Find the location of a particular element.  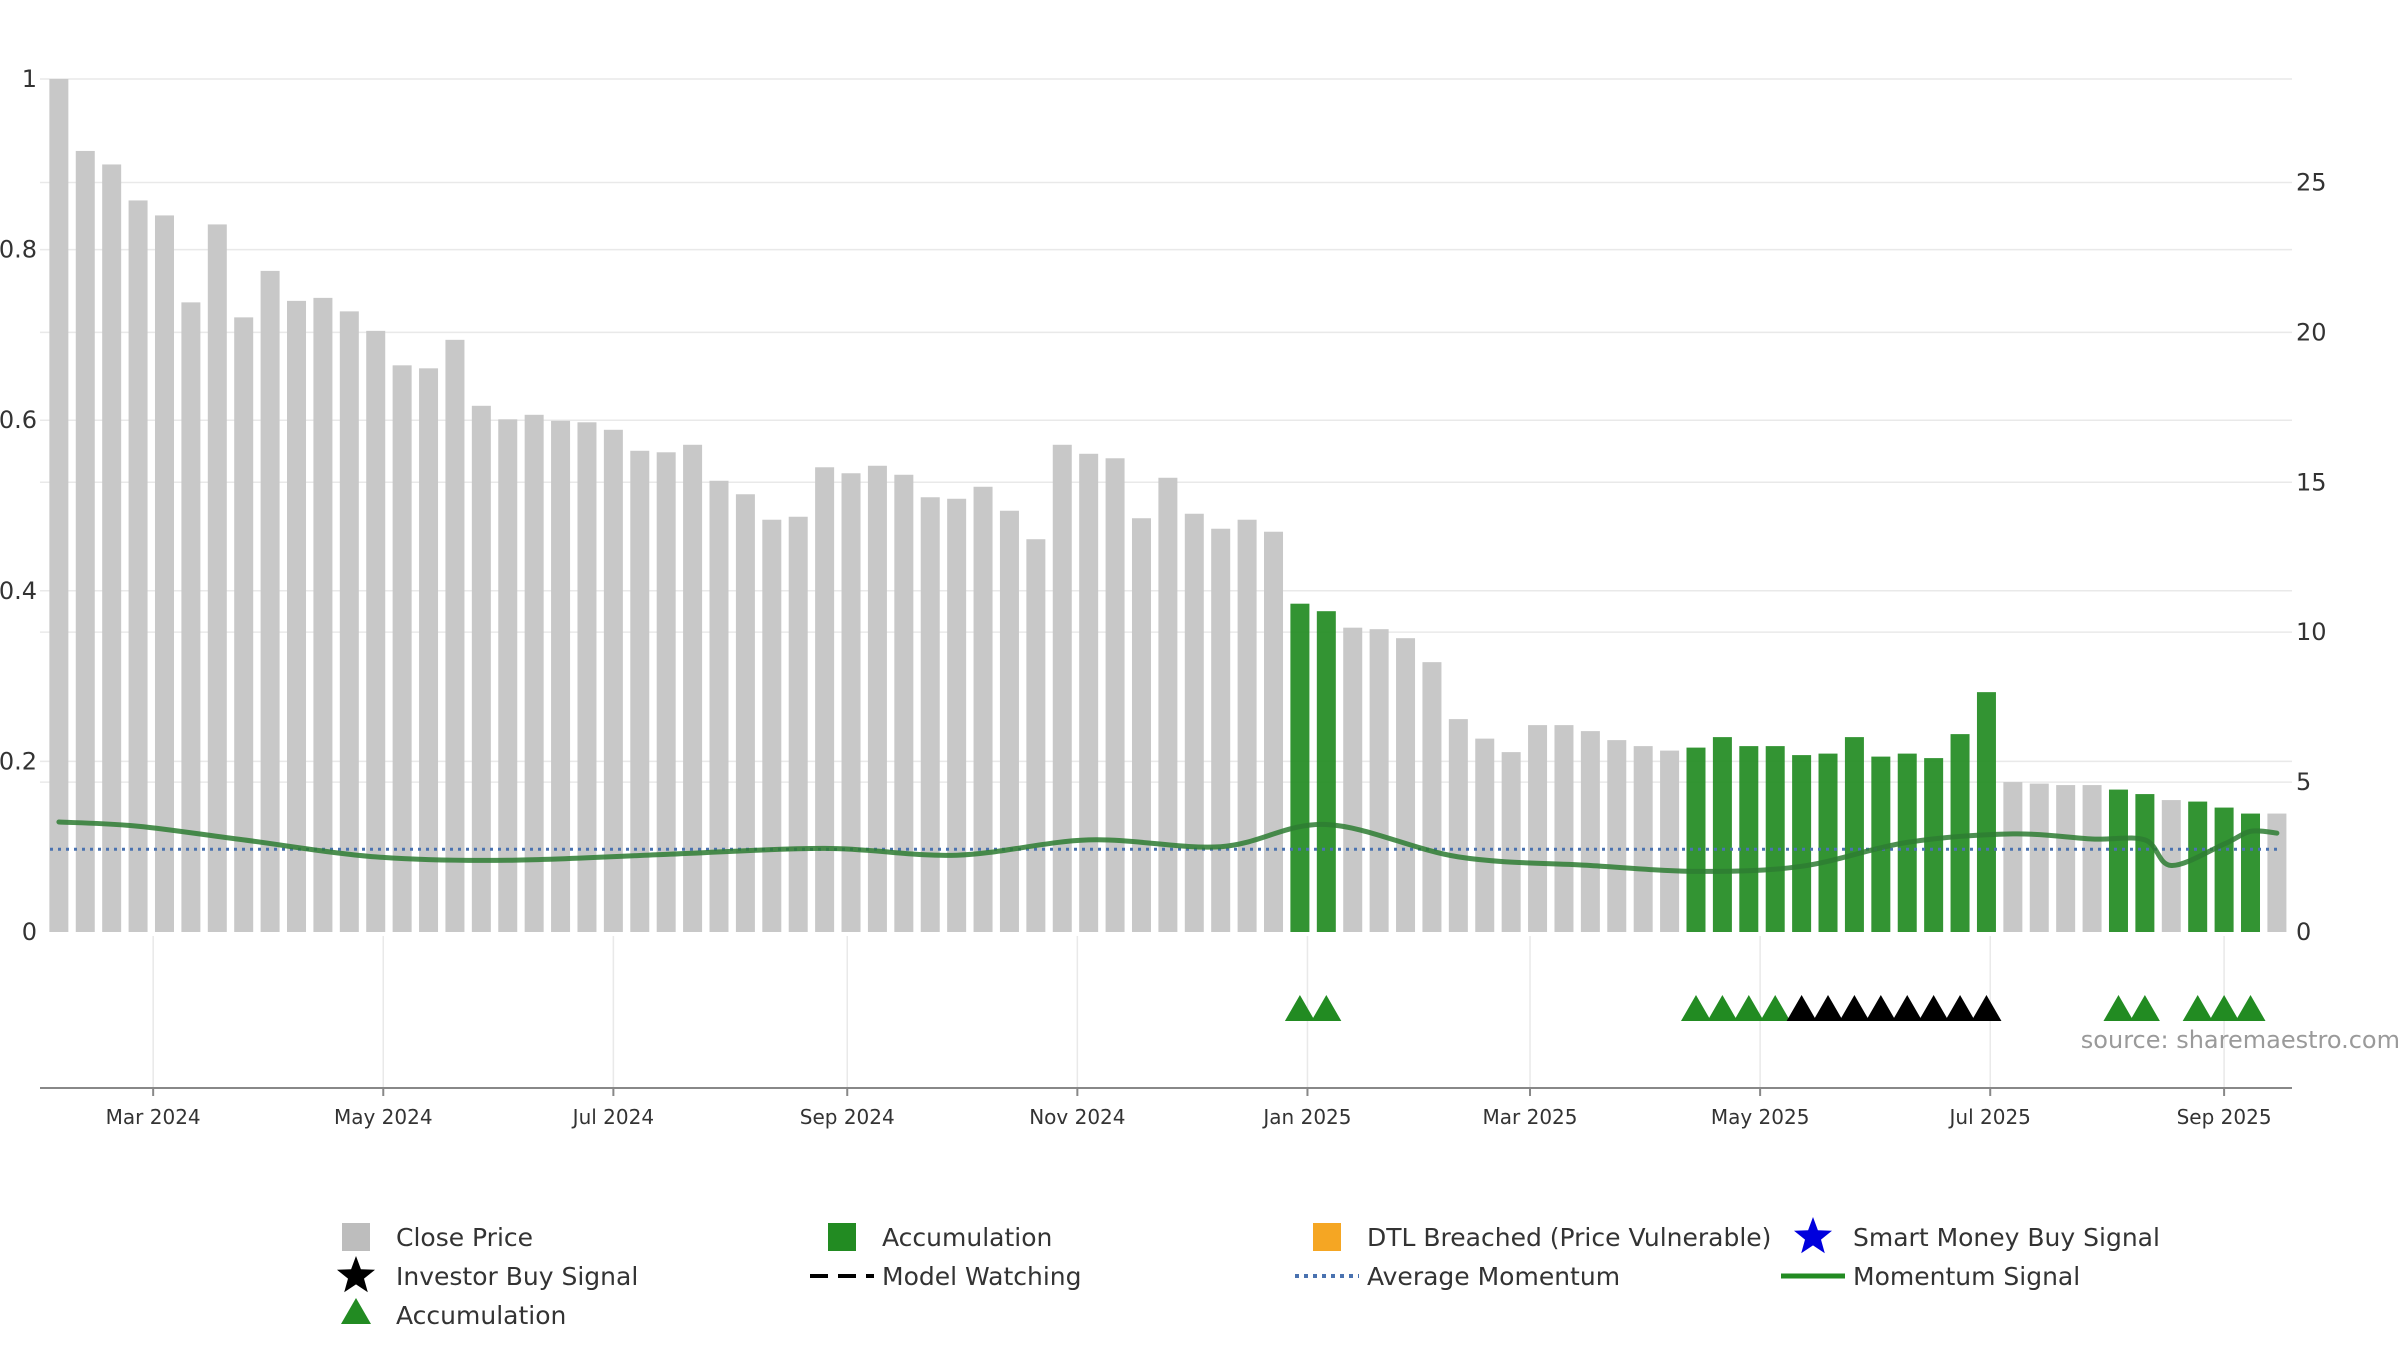

legend-triangle-icon is located at coordinates (356, 1311).